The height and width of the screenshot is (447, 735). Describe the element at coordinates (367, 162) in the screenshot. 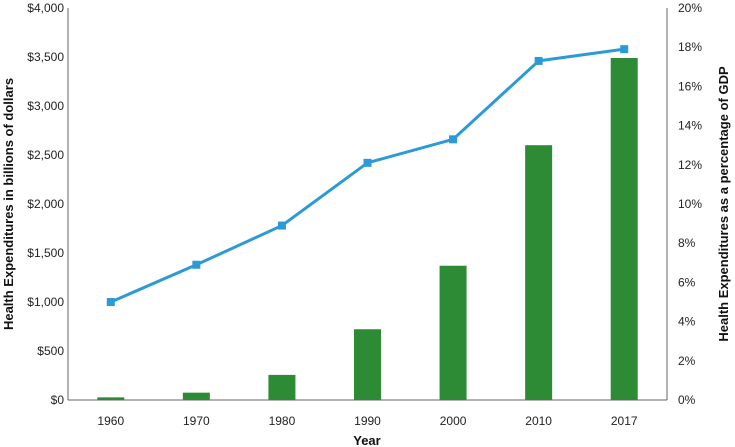

I see `line-marker-1990` at that location.